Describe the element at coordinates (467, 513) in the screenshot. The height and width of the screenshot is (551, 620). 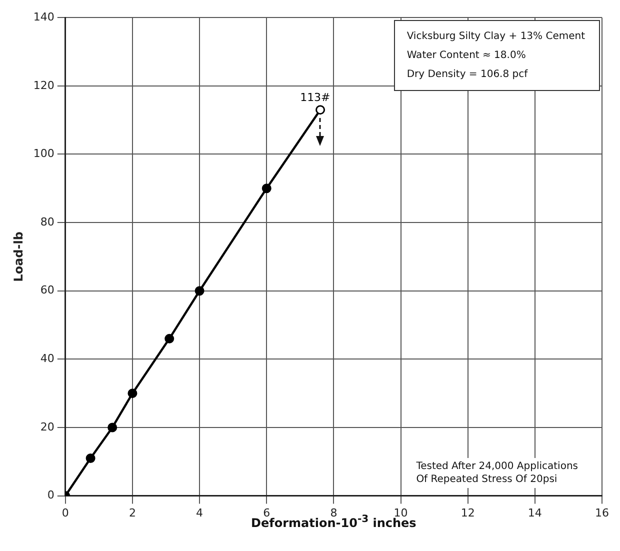
I see `x-tick-label: 12` at that location.